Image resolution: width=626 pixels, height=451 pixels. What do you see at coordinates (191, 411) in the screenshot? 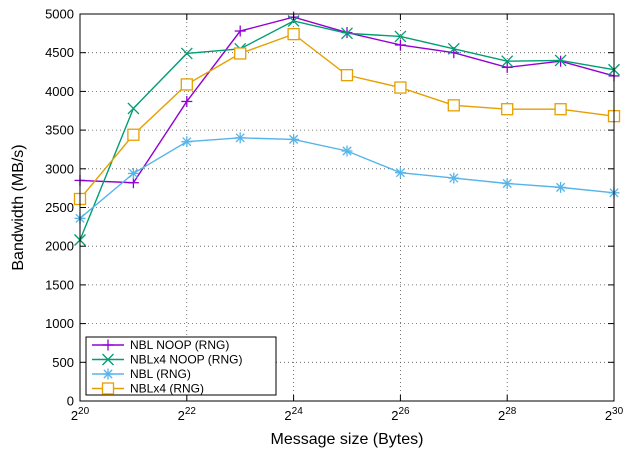
I see `x-tick-exponent: 22` at bounding box center [191, 411].